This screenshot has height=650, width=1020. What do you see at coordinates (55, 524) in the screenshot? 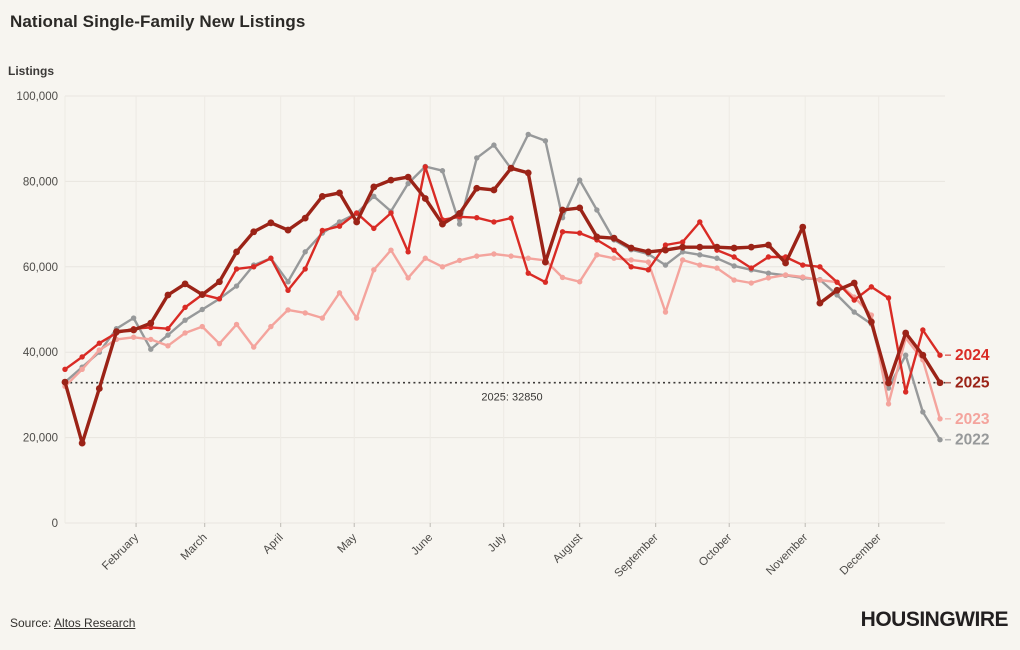
I see `y-tick-label: 0` at bounding box center [55, 524].